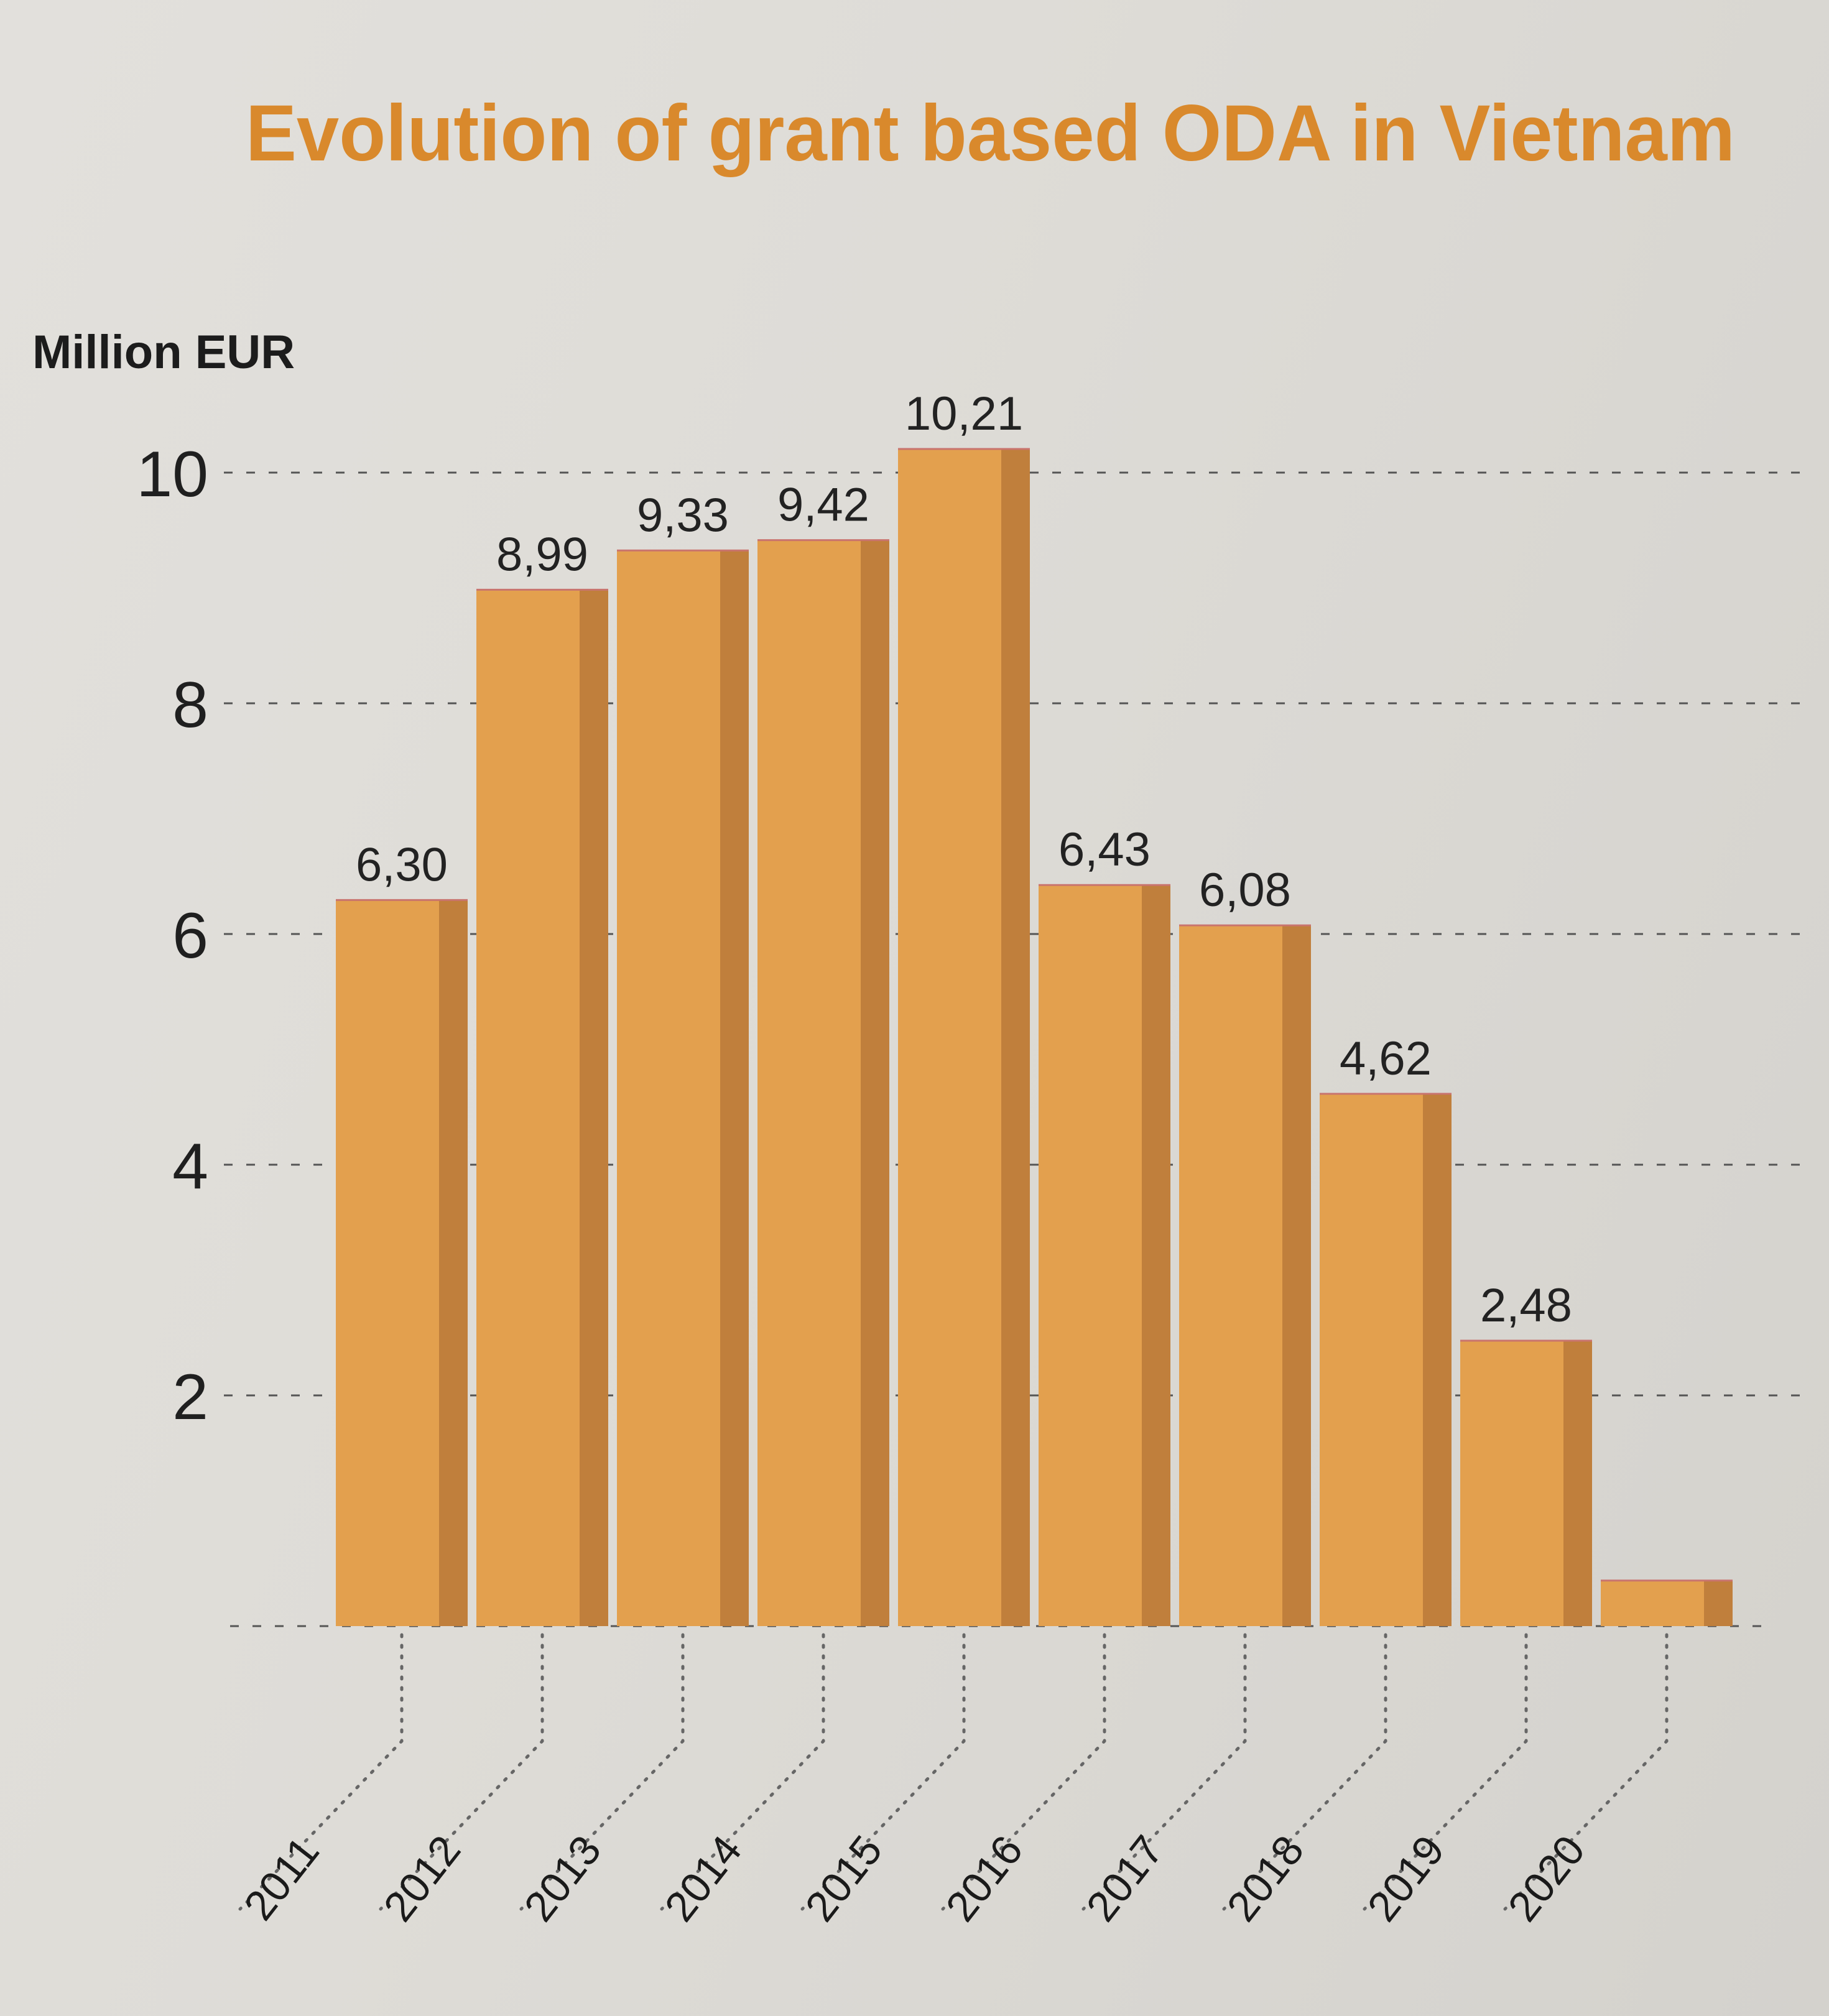  What do you see at coordinates (1386, 1058) in the screenshot?
I see `value-label: 4,62` at bounding box center [1386, 1058].